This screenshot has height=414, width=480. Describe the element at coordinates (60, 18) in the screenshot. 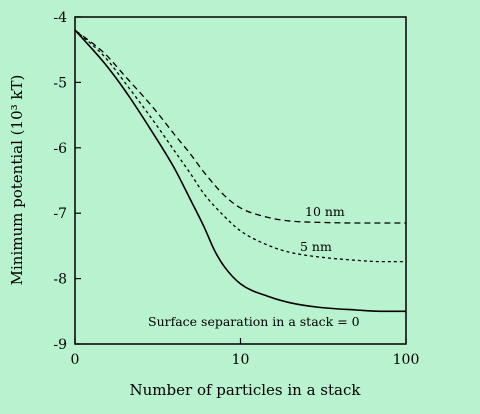

I see `y-tick-label: -4` at that location.